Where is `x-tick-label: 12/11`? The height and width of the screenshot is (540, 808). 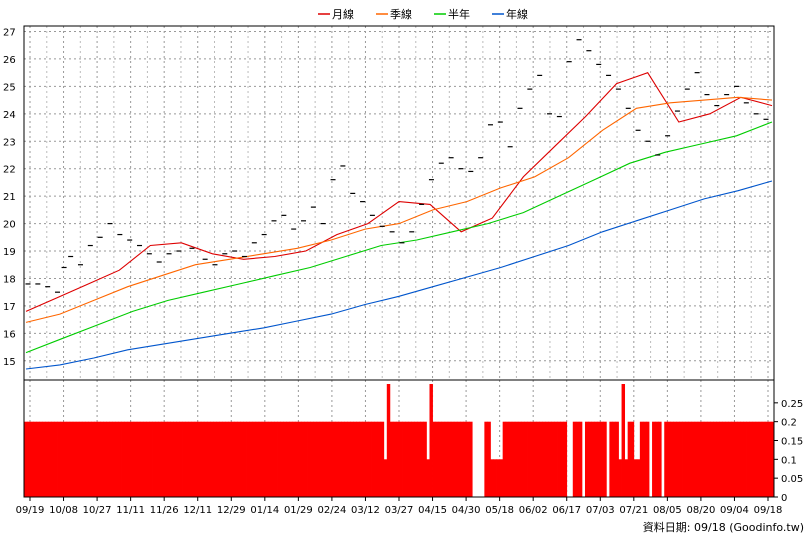
x-tick-label: 12/11 is located at coordinates (197, 510).